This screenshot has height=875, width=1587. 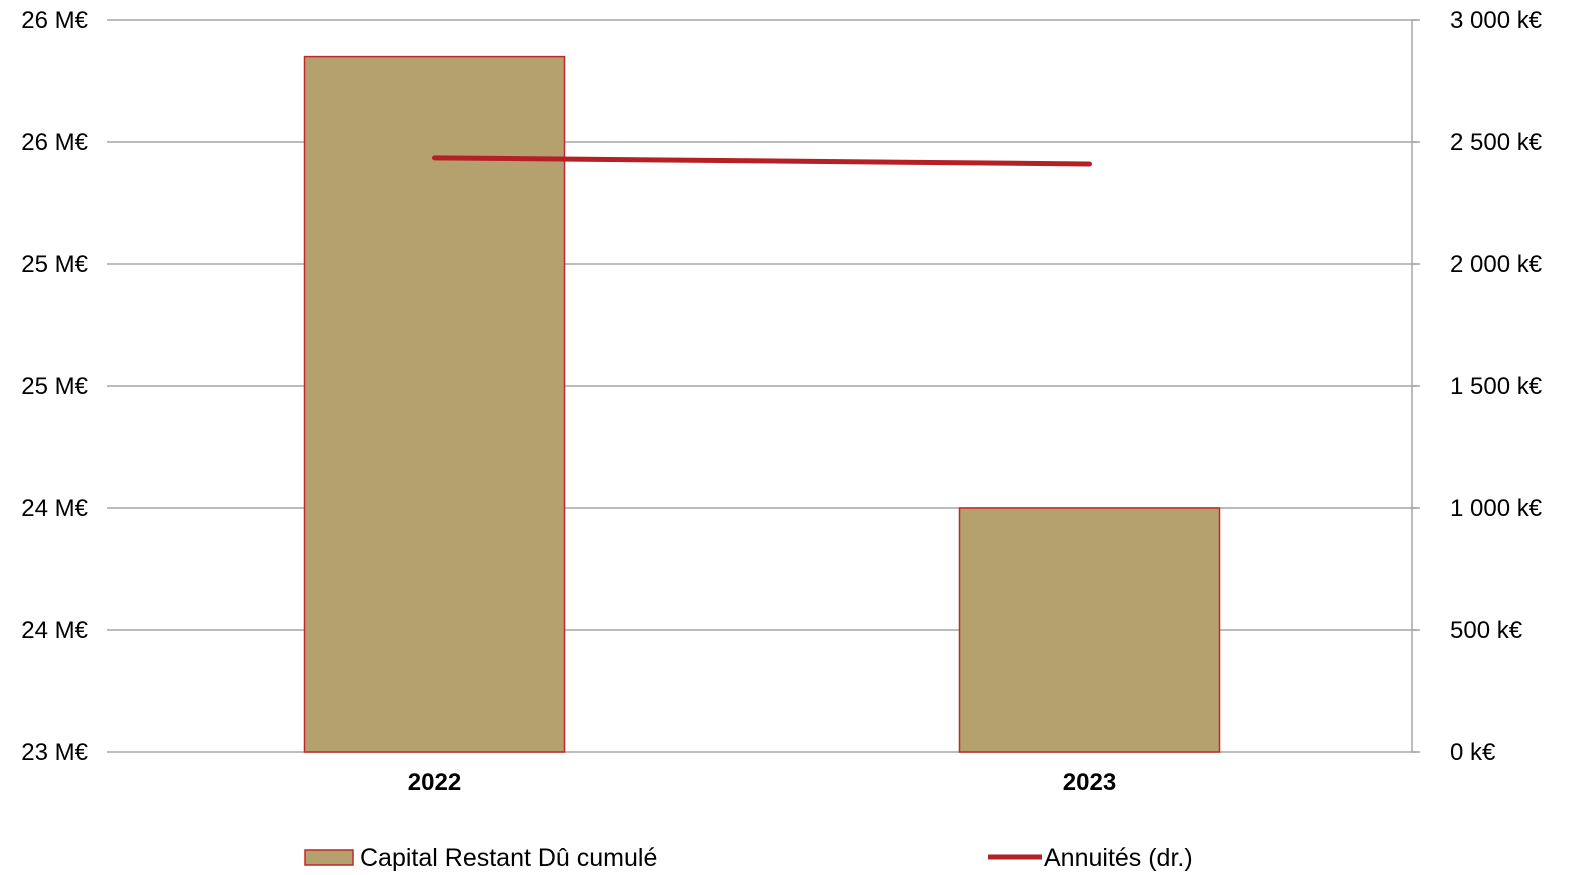 I want to click on right-tick-label: 3 000 k€, so click(x=1496, y=20).